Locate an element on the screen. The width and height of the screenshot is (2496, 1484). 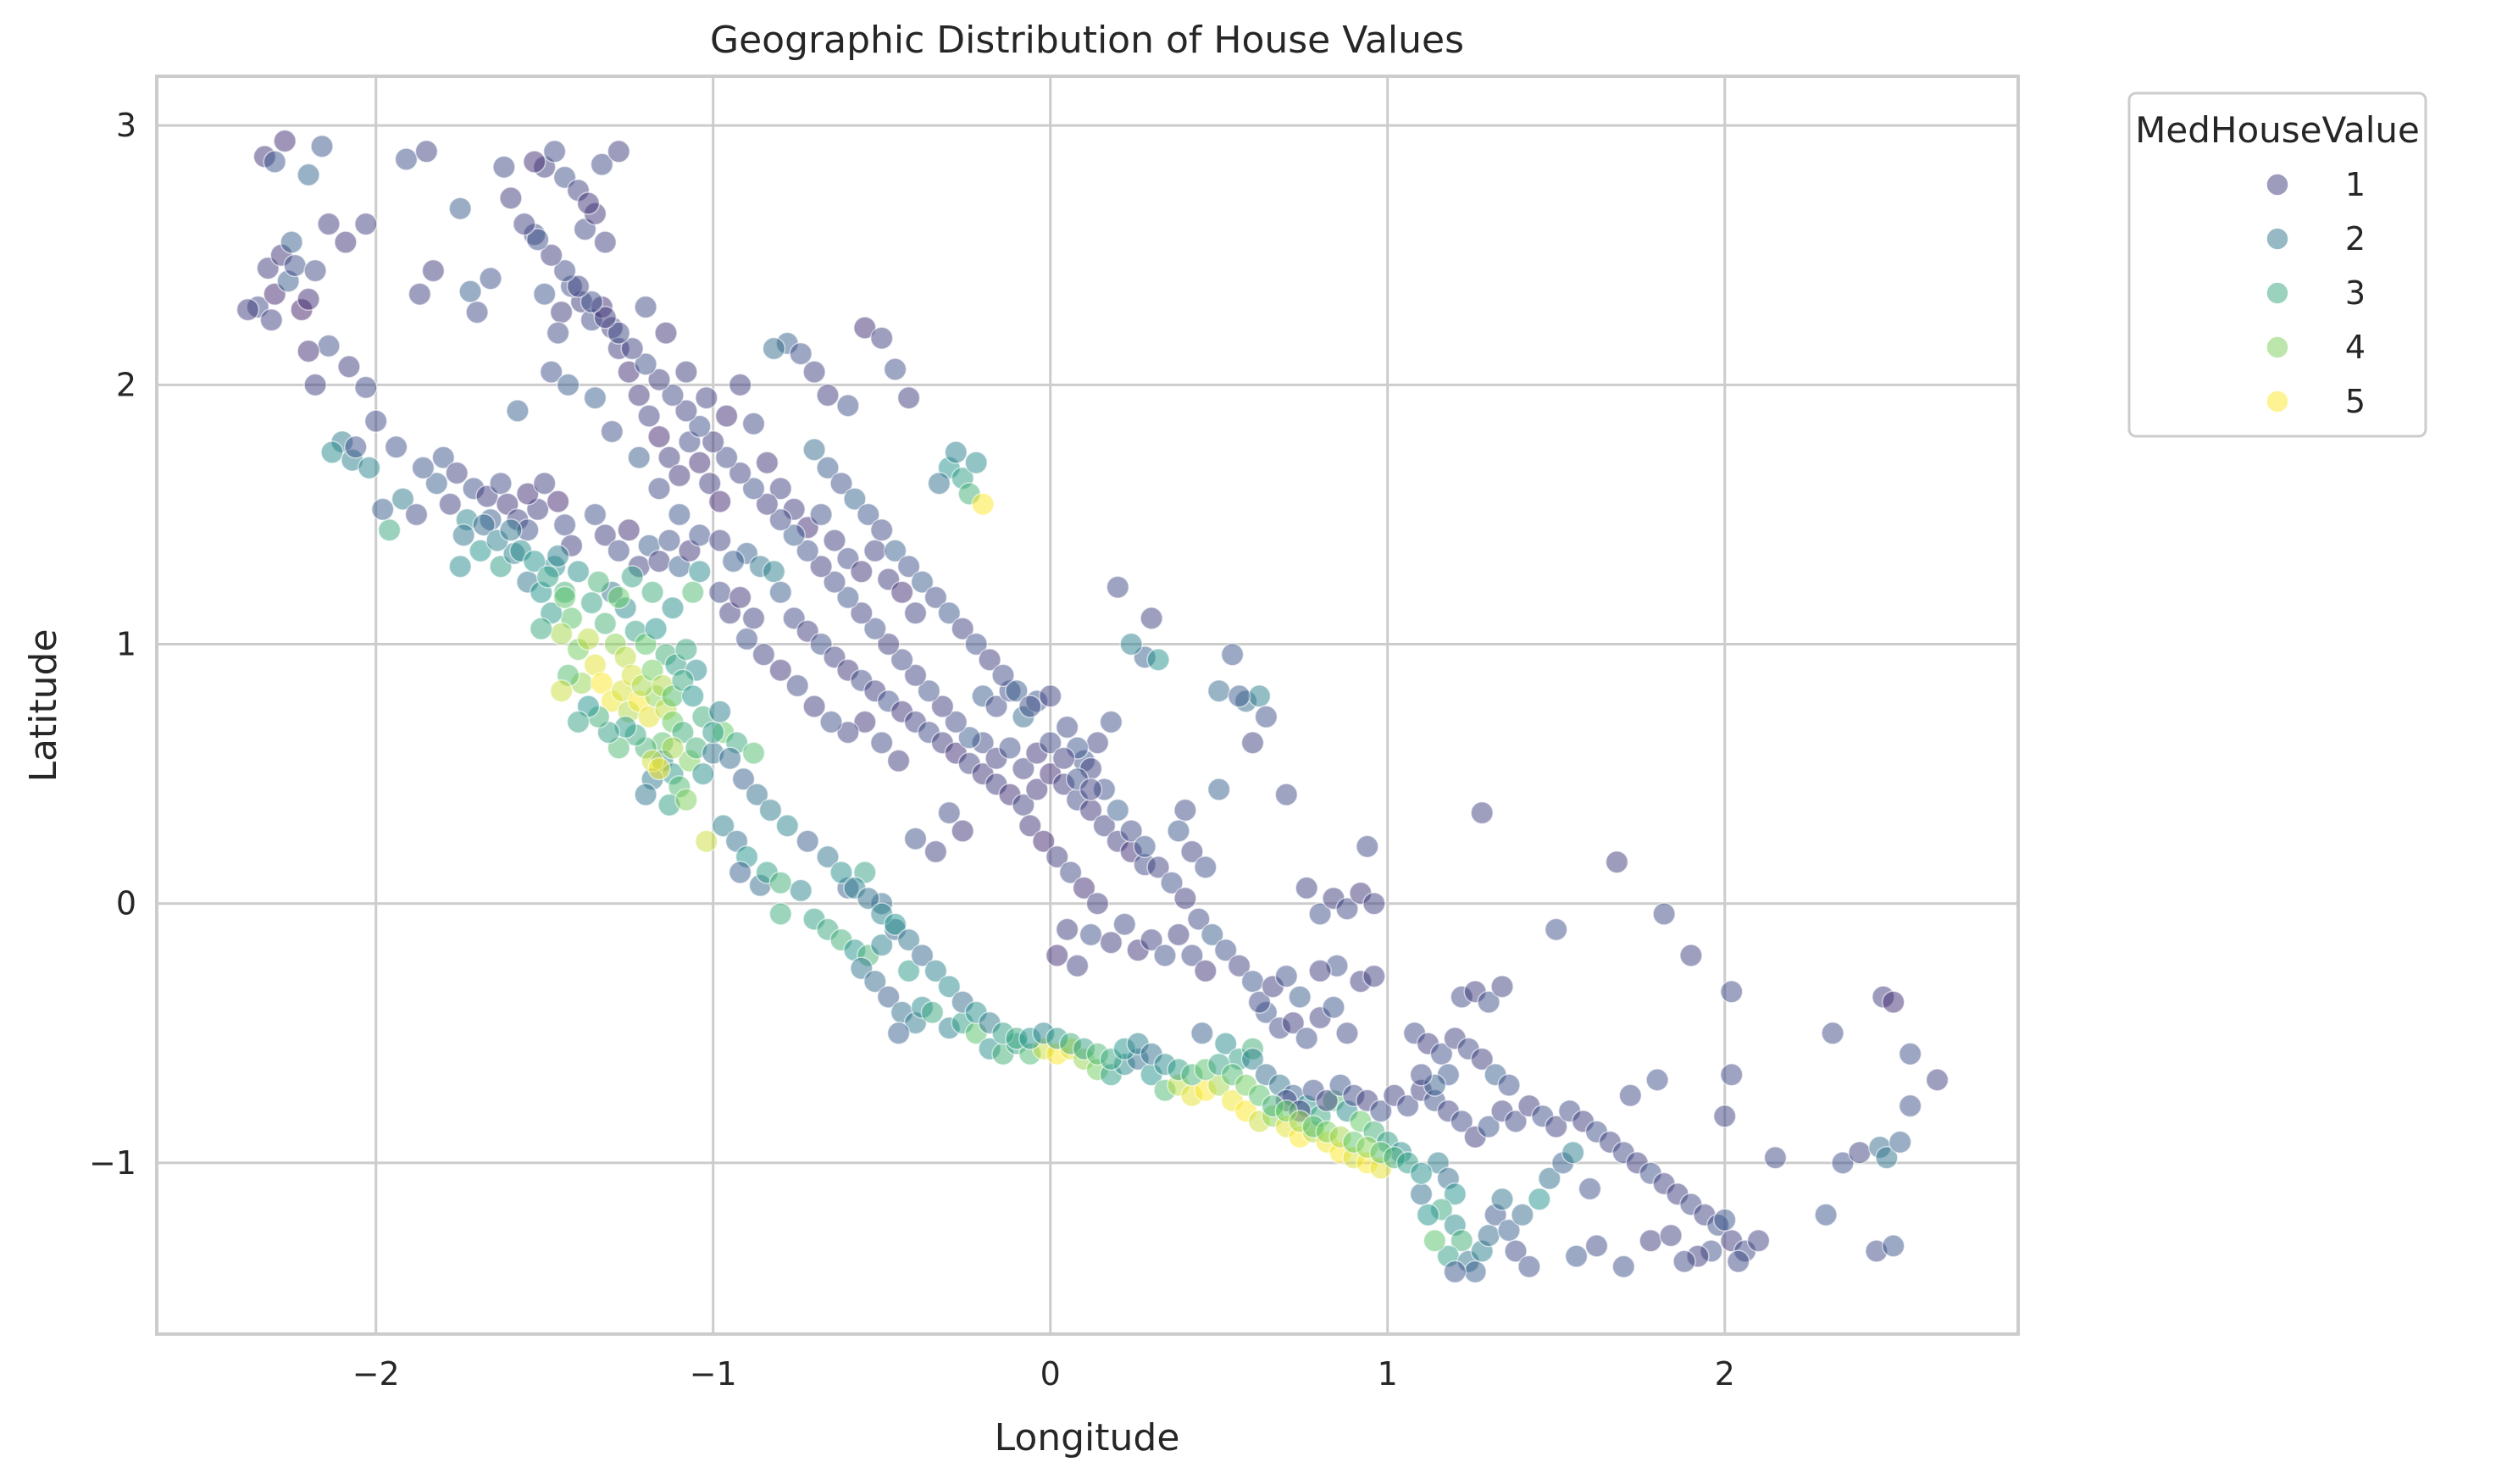
legend-marker is located at coordinates (2277, 401).